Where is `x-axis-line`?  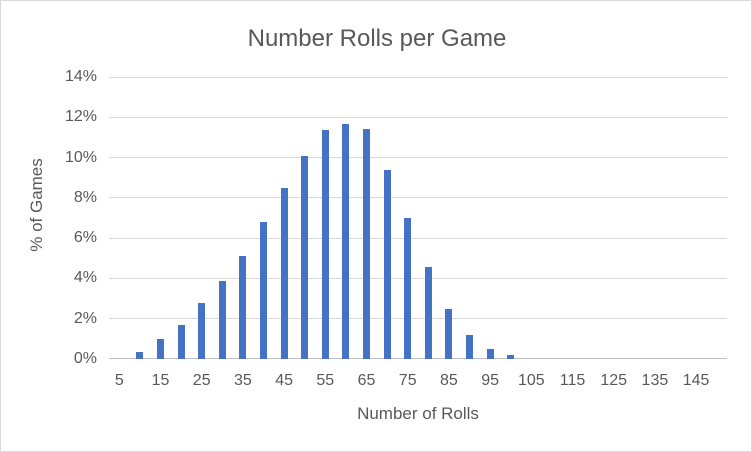
x-axis-line is located at coordinates (418, 358).